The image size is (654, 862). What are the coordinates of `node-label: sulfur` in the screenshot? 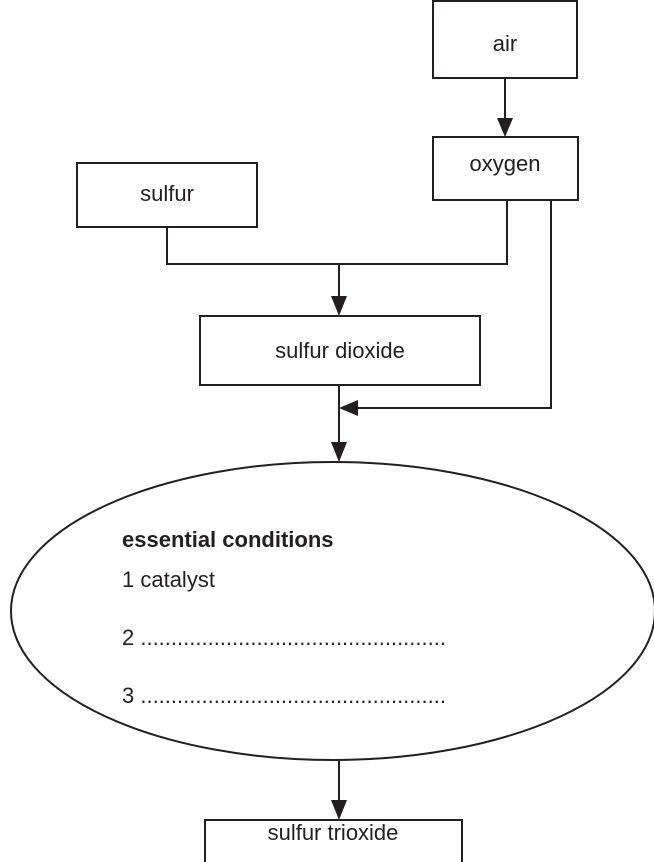 It's located at (167, 193).